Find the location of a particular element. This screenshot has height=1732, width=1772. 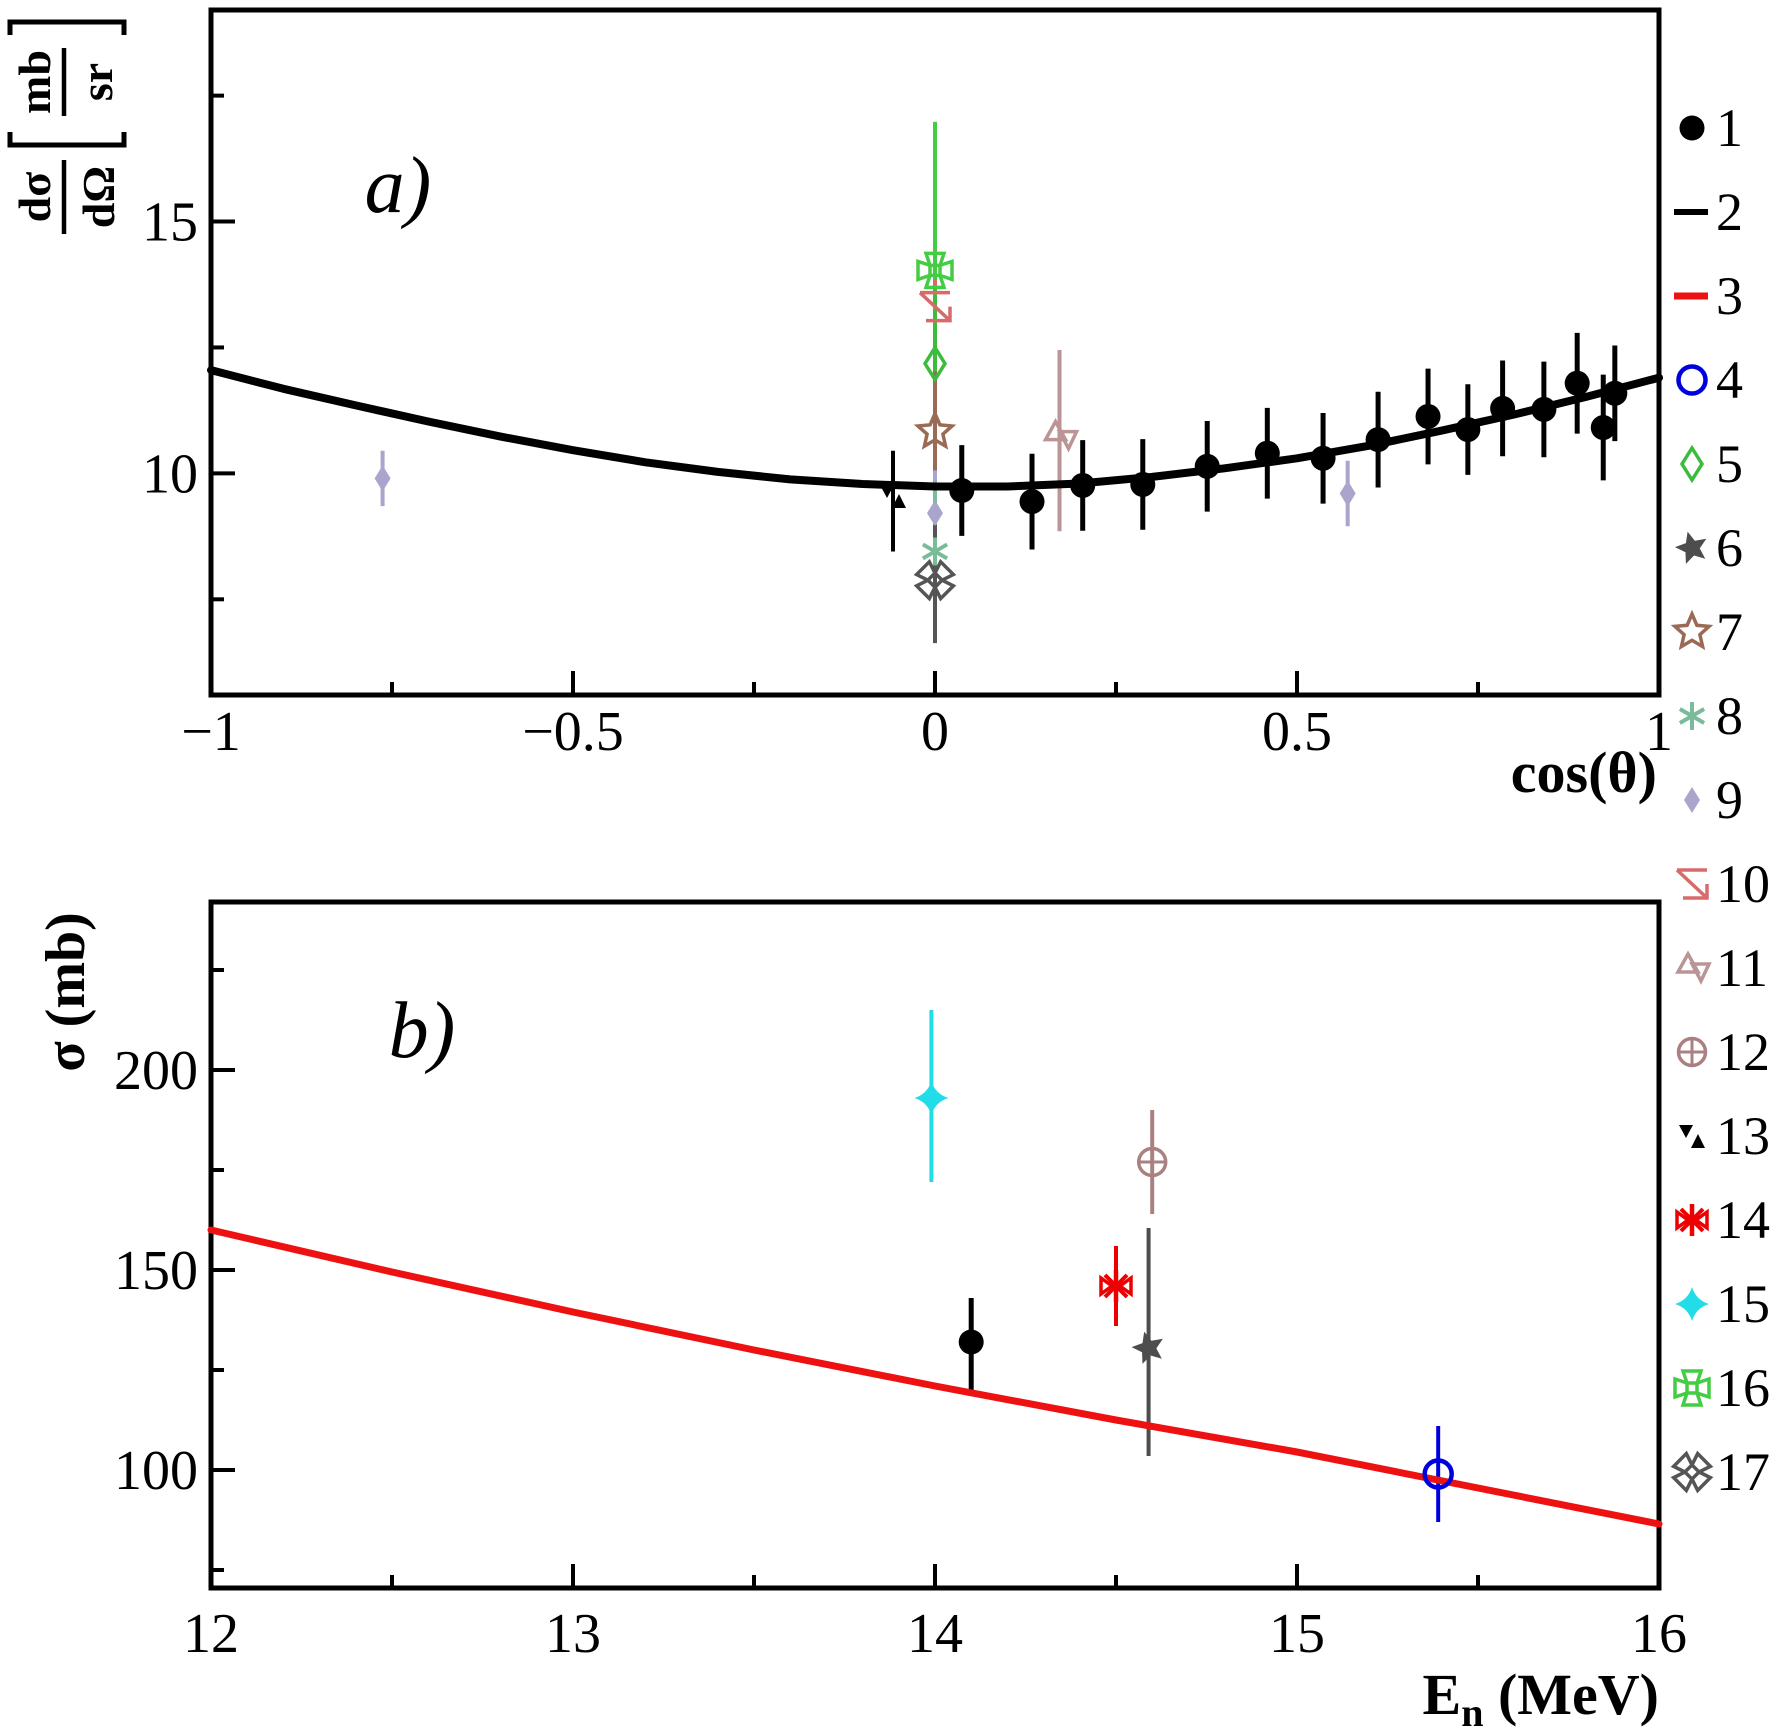

legend-label-16: 16 is located at coordinates (1743, 1388).